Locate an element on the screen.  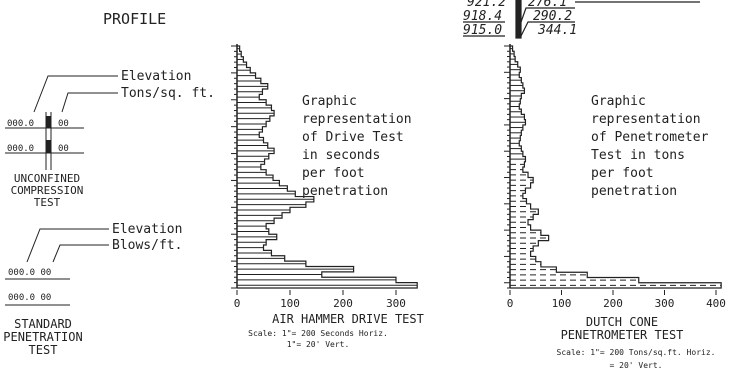
reading-elev-3: 915.0 is located at coordinates (482, 30).